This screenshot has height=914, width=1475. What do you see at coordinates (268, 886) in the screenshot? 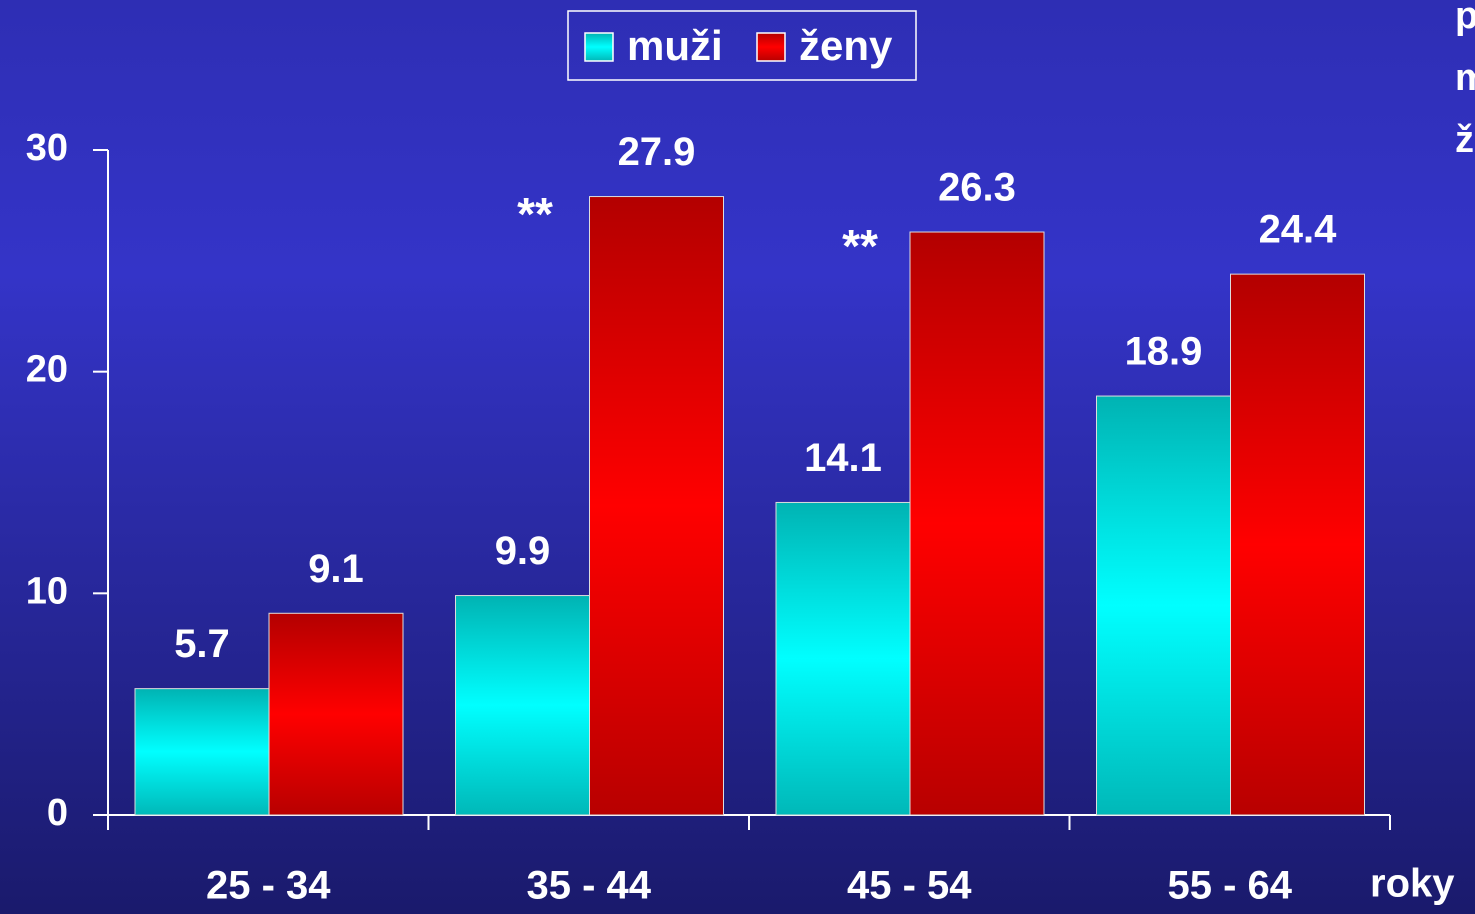
I see `x-tick-label: 25 - 34` at bounding box center [268, 886].